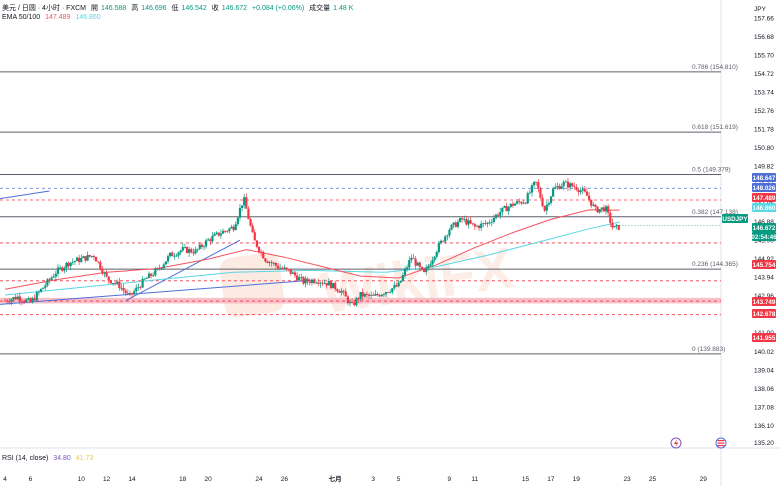 The image size is (781, 486). I want to click on y-tick-label-17: 151.78, so click(764, 130).